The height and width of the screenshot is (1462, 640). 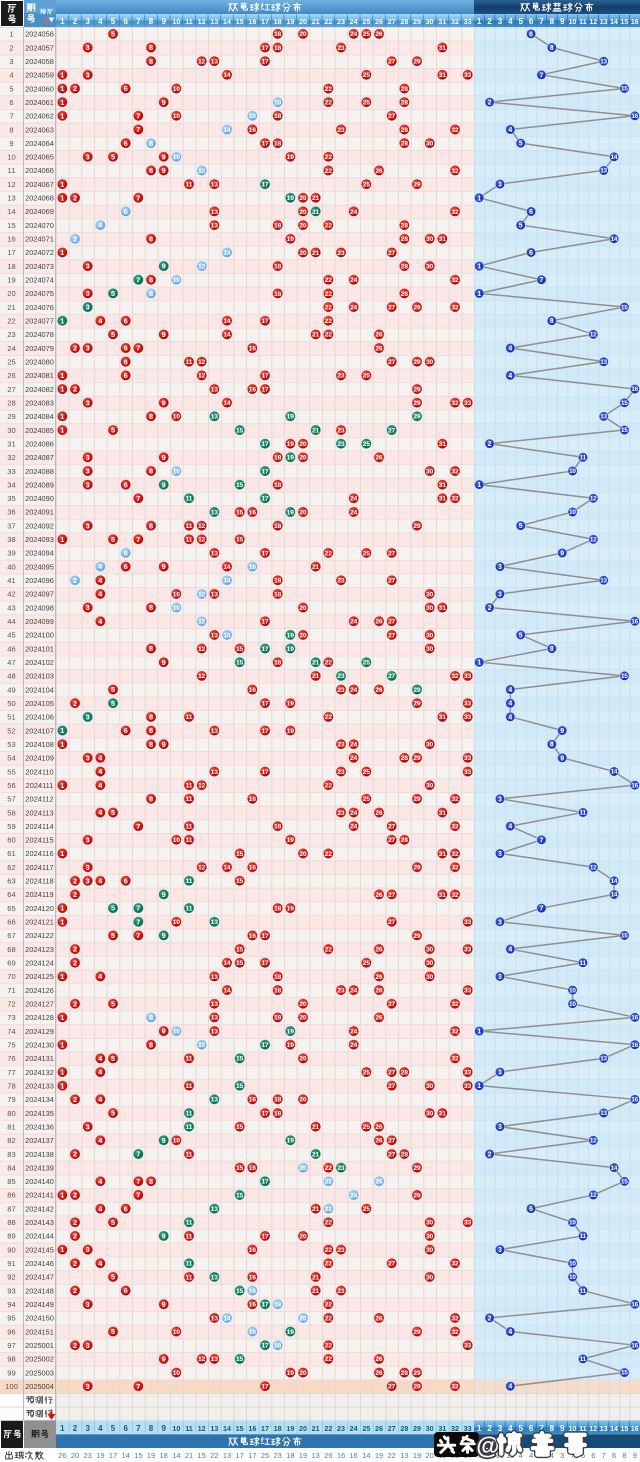 I want to click on svg-text: 29, so click(x=417, y=307).